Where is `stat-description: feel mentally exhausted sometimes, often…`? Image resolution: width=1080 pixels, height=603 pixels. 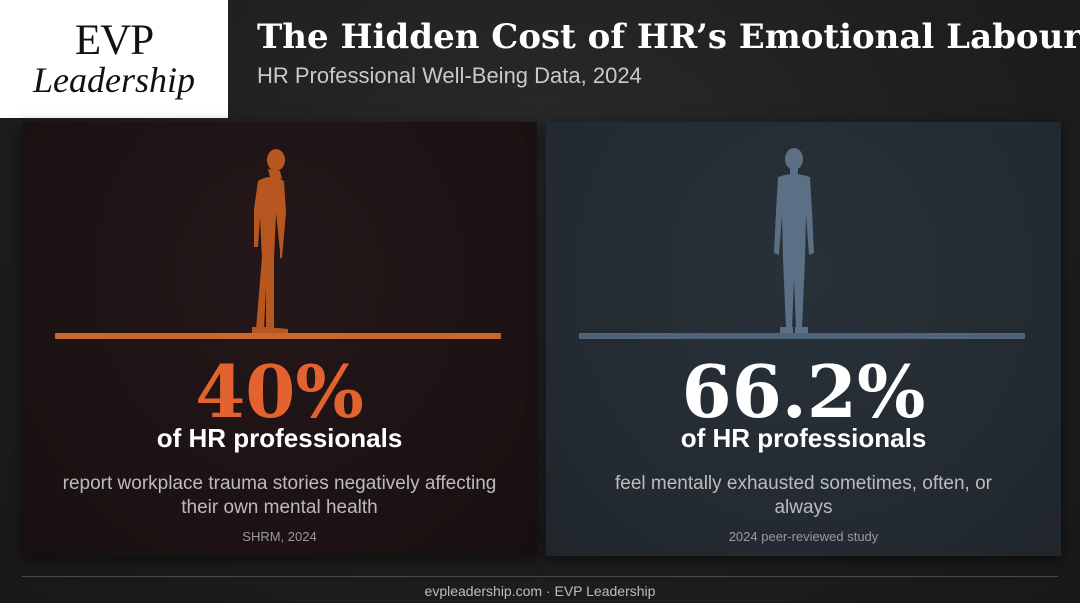
stat-description: feel mentally exhausted sometimes, often… is located at coordinates (803, 495).